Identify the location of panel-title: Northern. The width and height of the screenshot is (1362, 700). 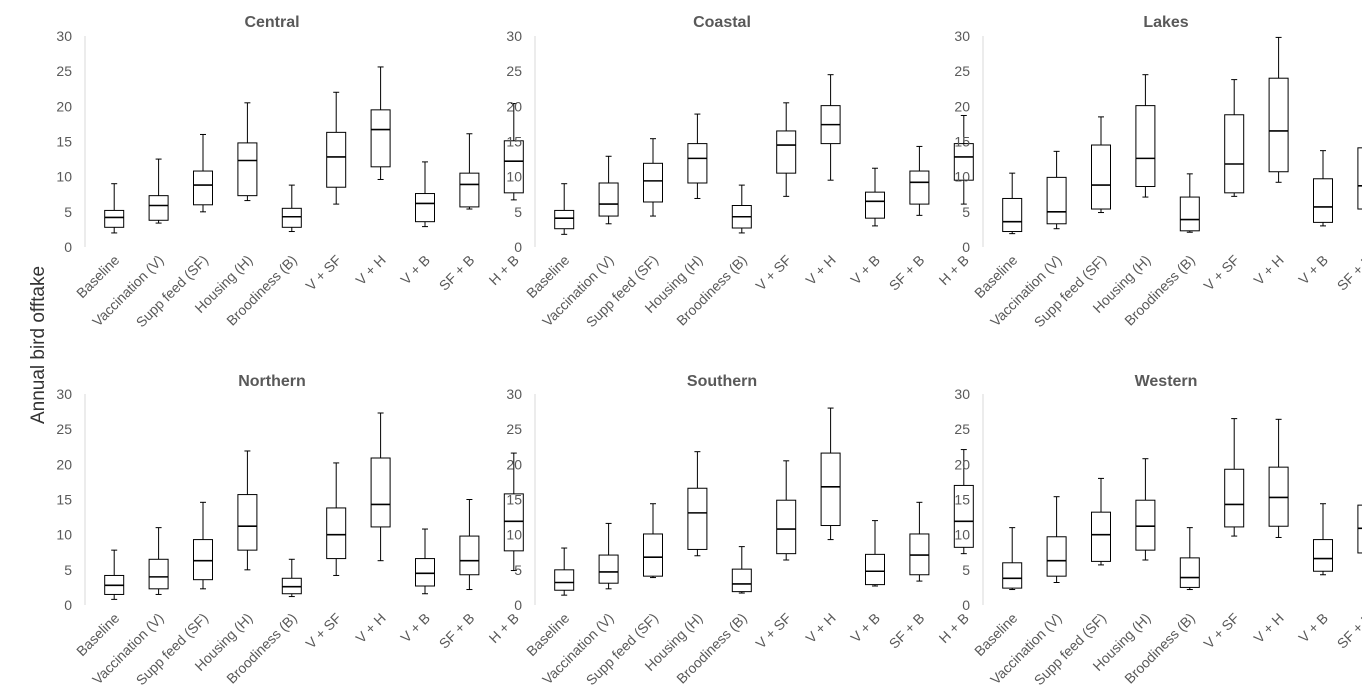
(272, 381).